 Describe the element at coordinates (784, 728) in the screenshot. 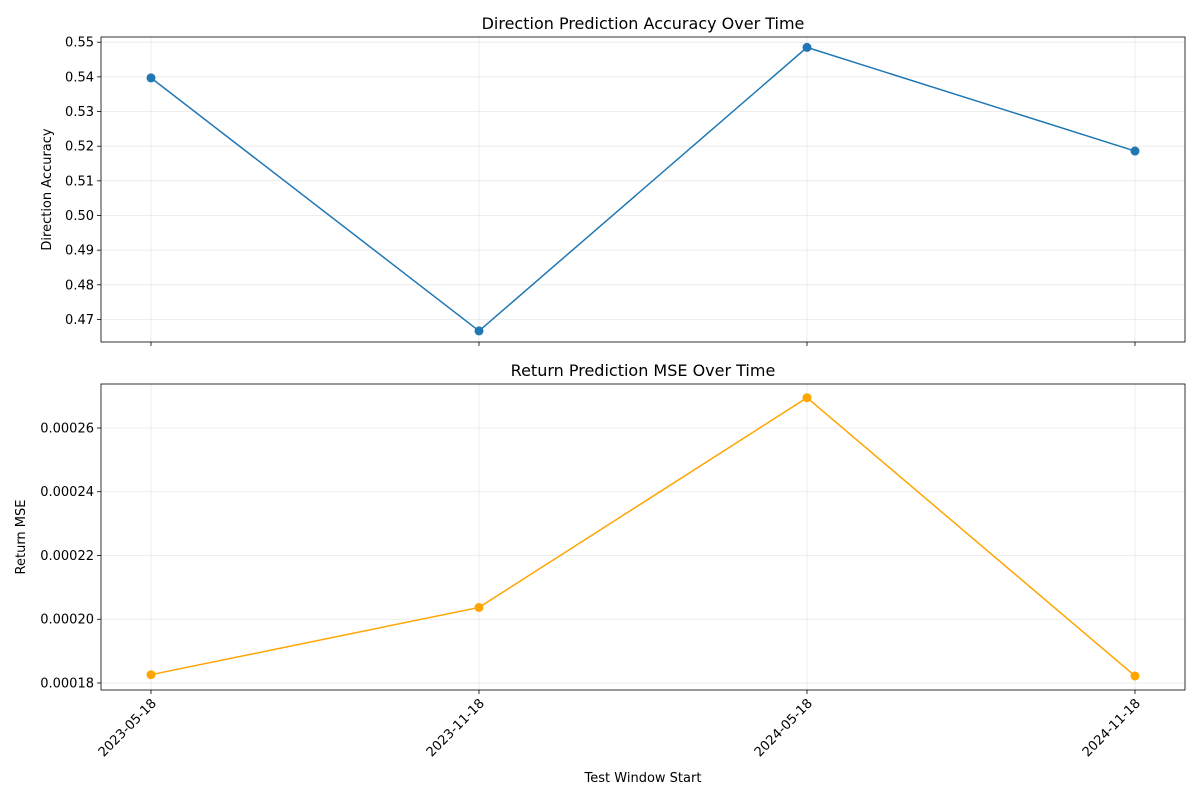

I see `x-tick-label: 2024-05-18` at that location.